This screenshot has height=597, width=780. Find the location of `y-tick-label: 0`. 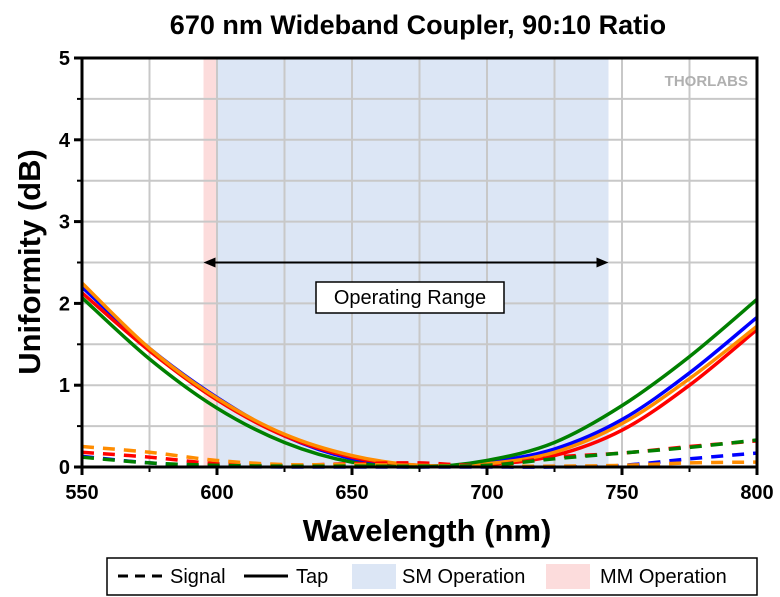

y-tick-label: 0 is located at coordinates (64, 468).